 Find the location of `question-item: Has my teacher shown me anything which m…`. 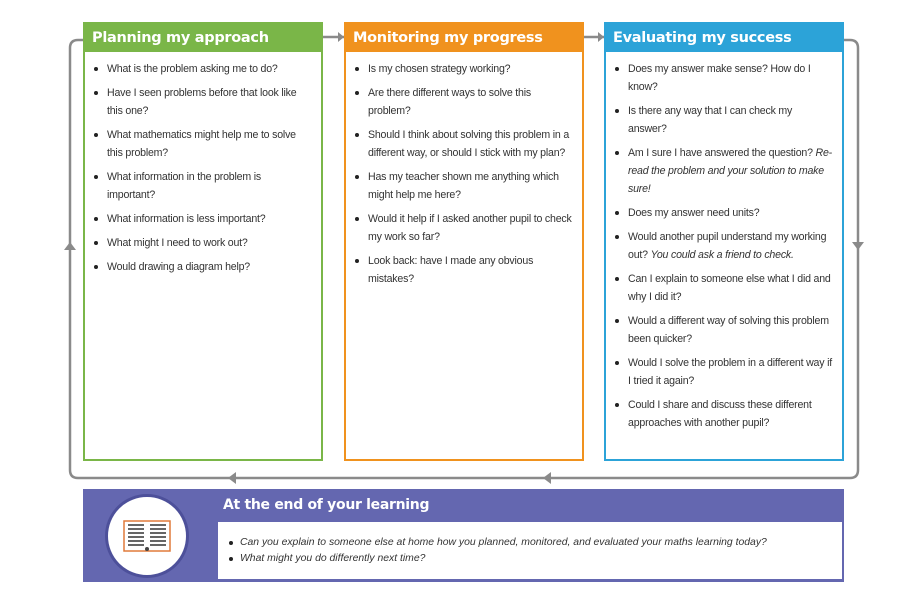

question-item: Has my teacher shown me anything which m… is located at coordinates (463, 186).